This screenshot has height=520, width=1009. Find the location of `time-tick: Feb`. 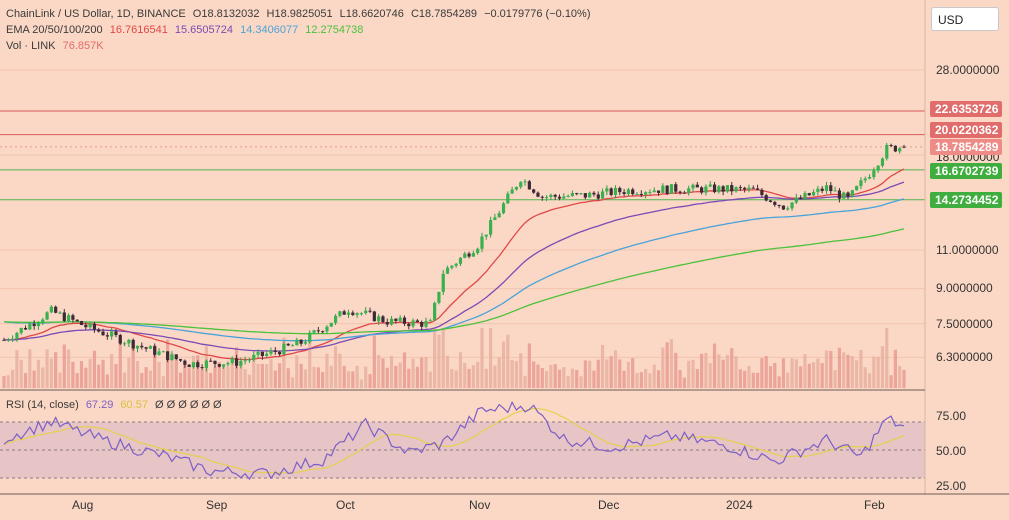

time-tick: Feb is located at coordinates (874, 505).